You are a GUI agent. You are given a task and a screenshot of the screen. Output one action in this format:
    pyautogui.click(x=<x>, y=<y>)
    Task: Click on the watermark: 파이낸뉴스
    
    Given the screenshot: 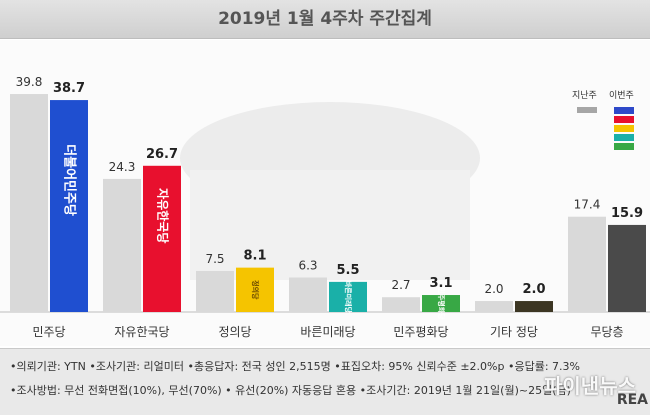 What is the action you would take?
    pyautogui.click(x=590, y=386)
    